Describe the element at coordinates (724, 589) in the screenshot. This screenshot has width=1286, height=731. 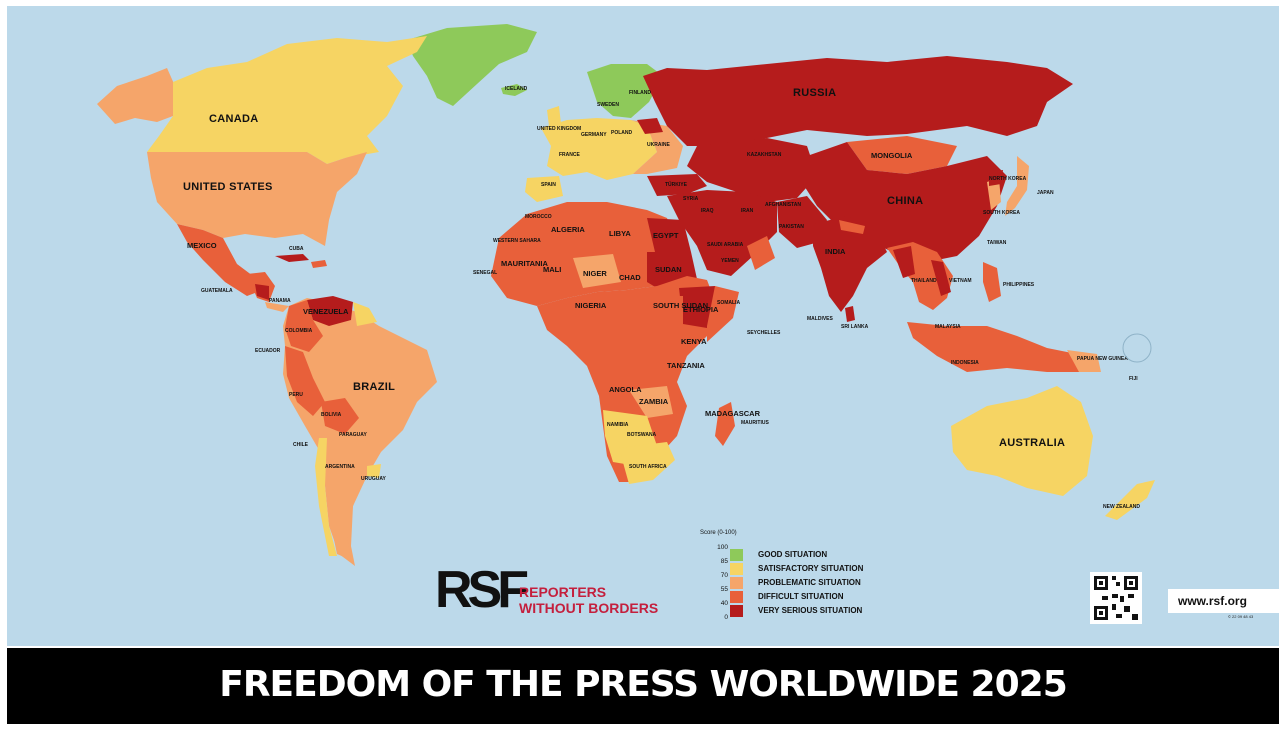
I see `legend-scale-55: 55` at that location.